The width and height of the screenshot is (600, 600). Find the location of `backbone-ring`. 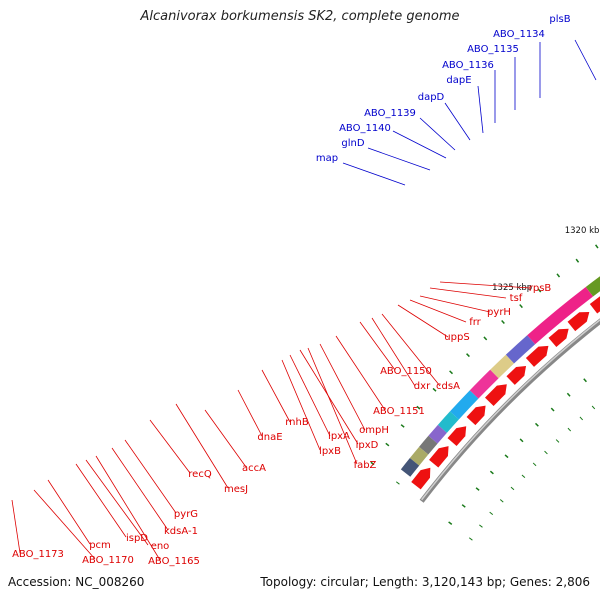

backbone-ring is located at coordinates (509, 410).